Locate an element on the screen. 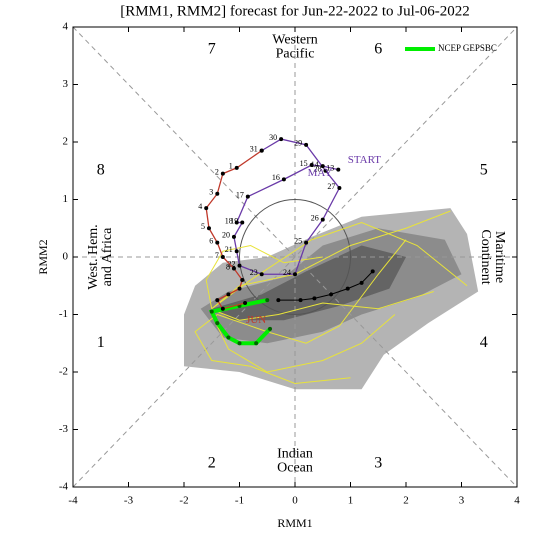 Image resolution: width=540 pixels, height=540 pixels. day-label: 27 is located at coordinates (331, 186).